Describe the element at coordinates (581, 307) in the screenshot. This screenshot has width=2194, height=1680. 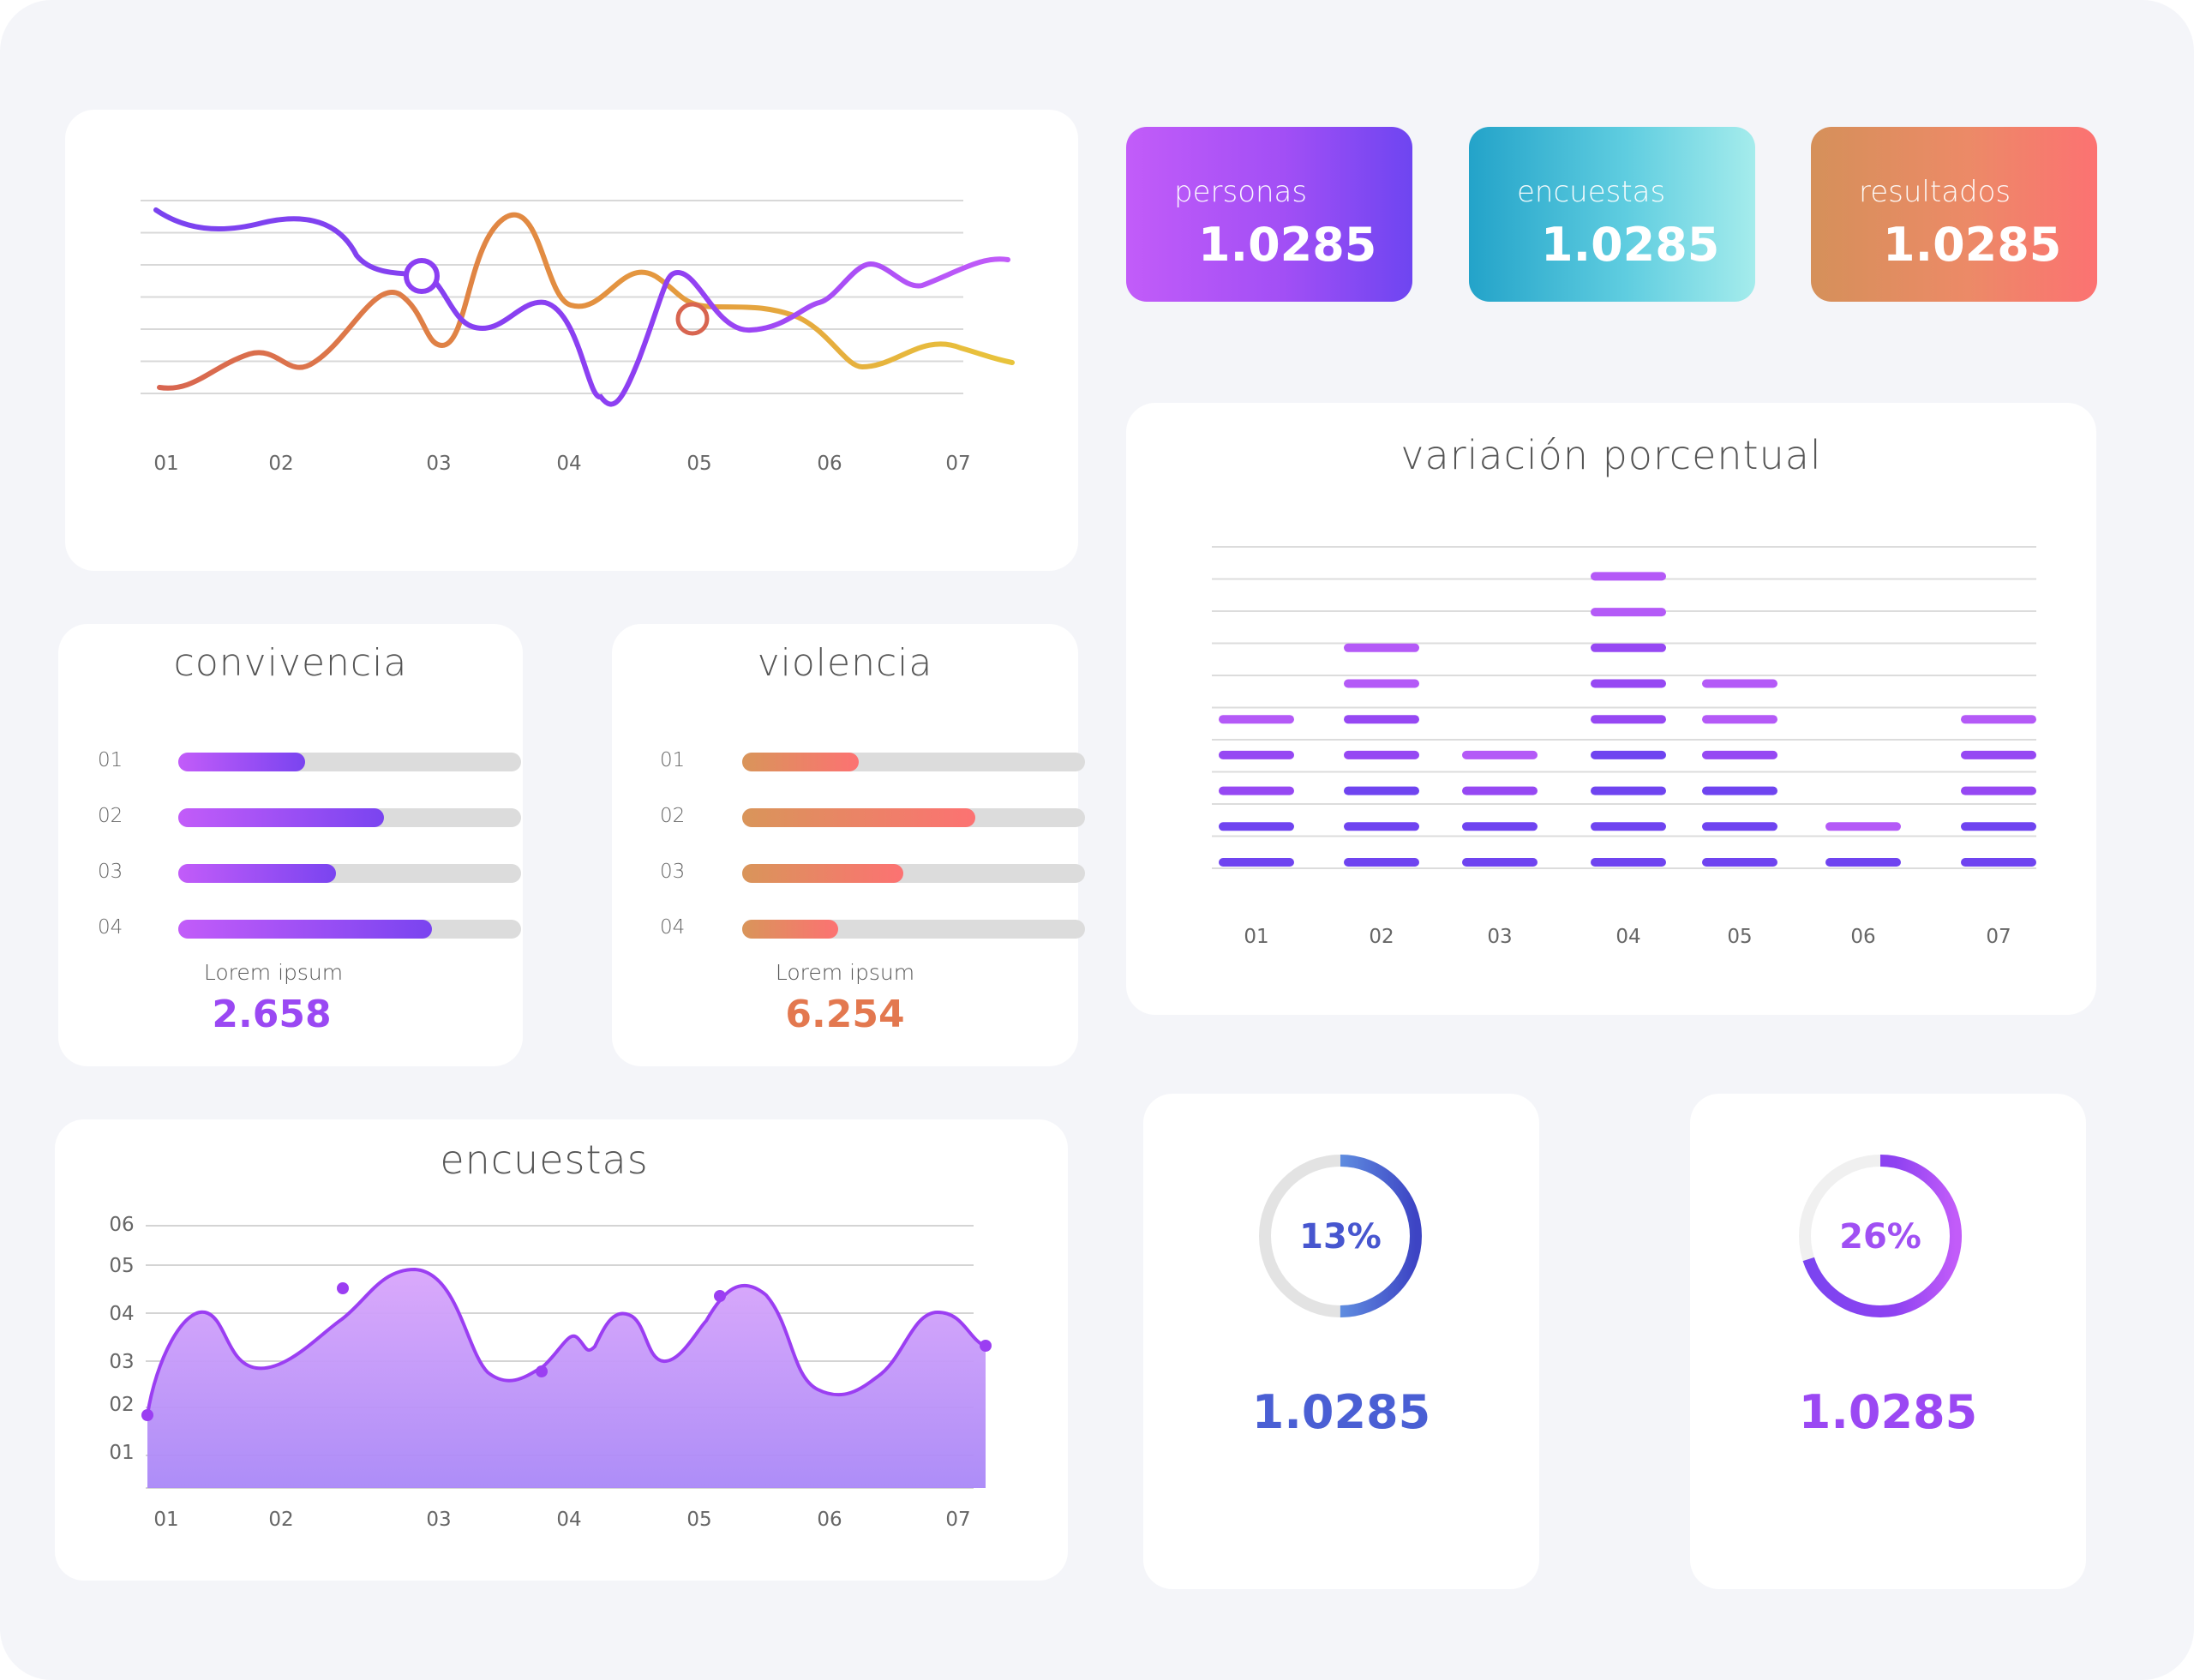
I see `line-series-purple` at that location.